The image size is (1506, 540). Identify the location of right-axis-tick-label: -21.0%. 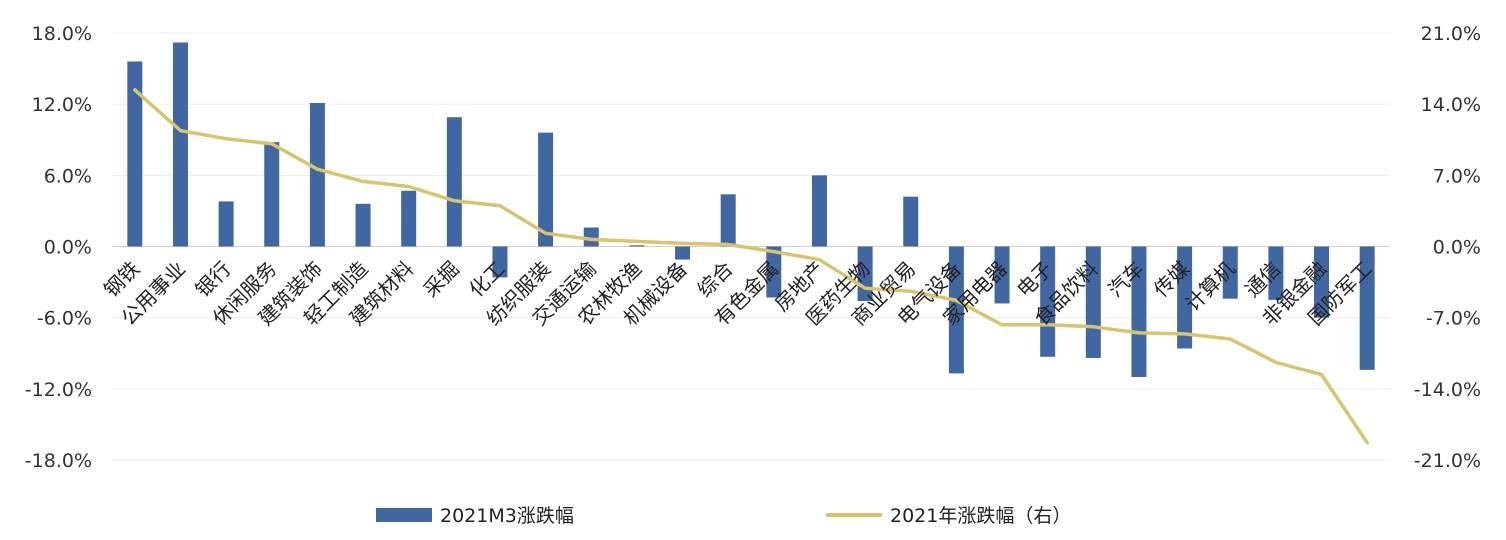
(1447, 461).